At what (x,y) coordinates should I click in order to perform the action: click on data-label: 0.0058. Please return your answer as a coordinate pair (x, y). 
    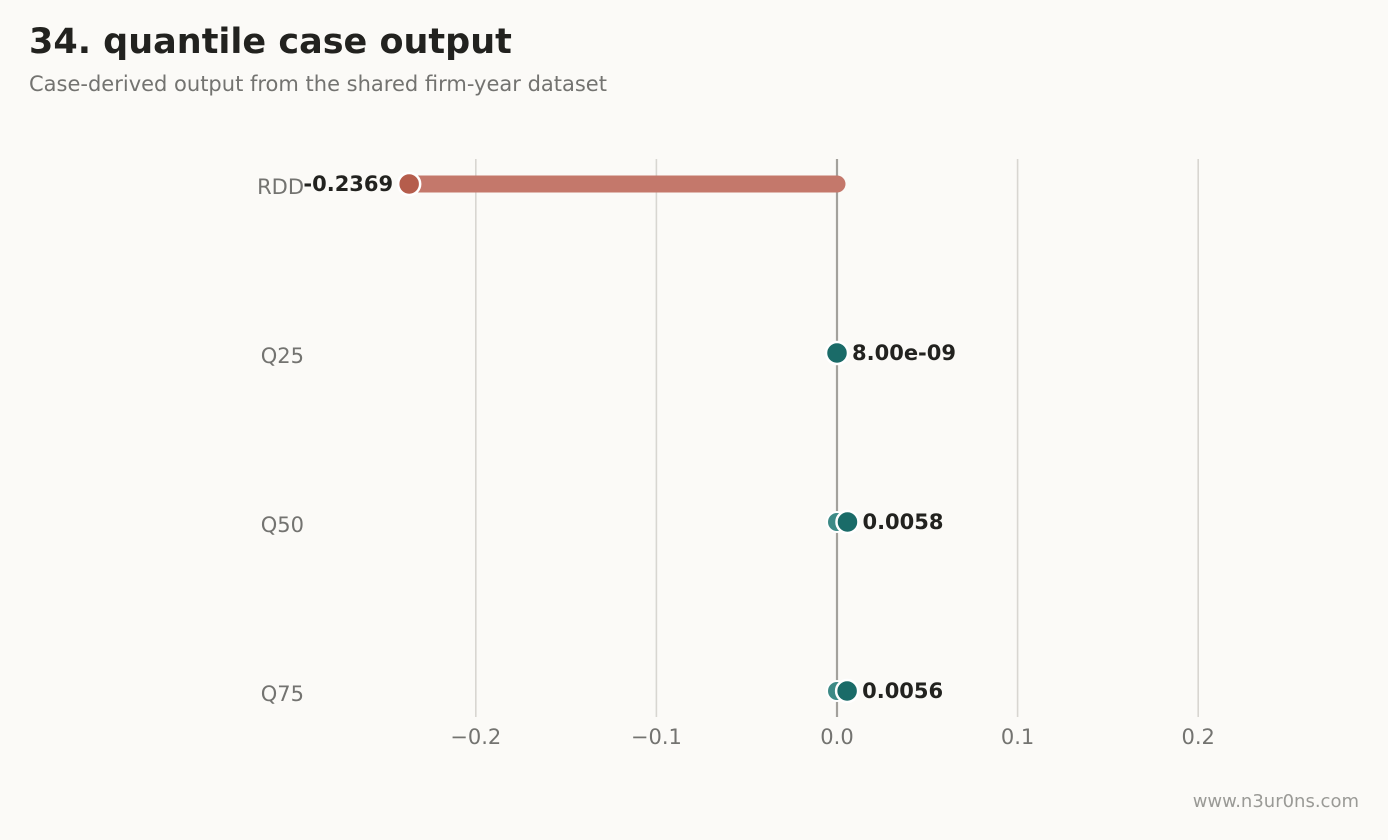
    Looking at the image, I should click on (902, 522).